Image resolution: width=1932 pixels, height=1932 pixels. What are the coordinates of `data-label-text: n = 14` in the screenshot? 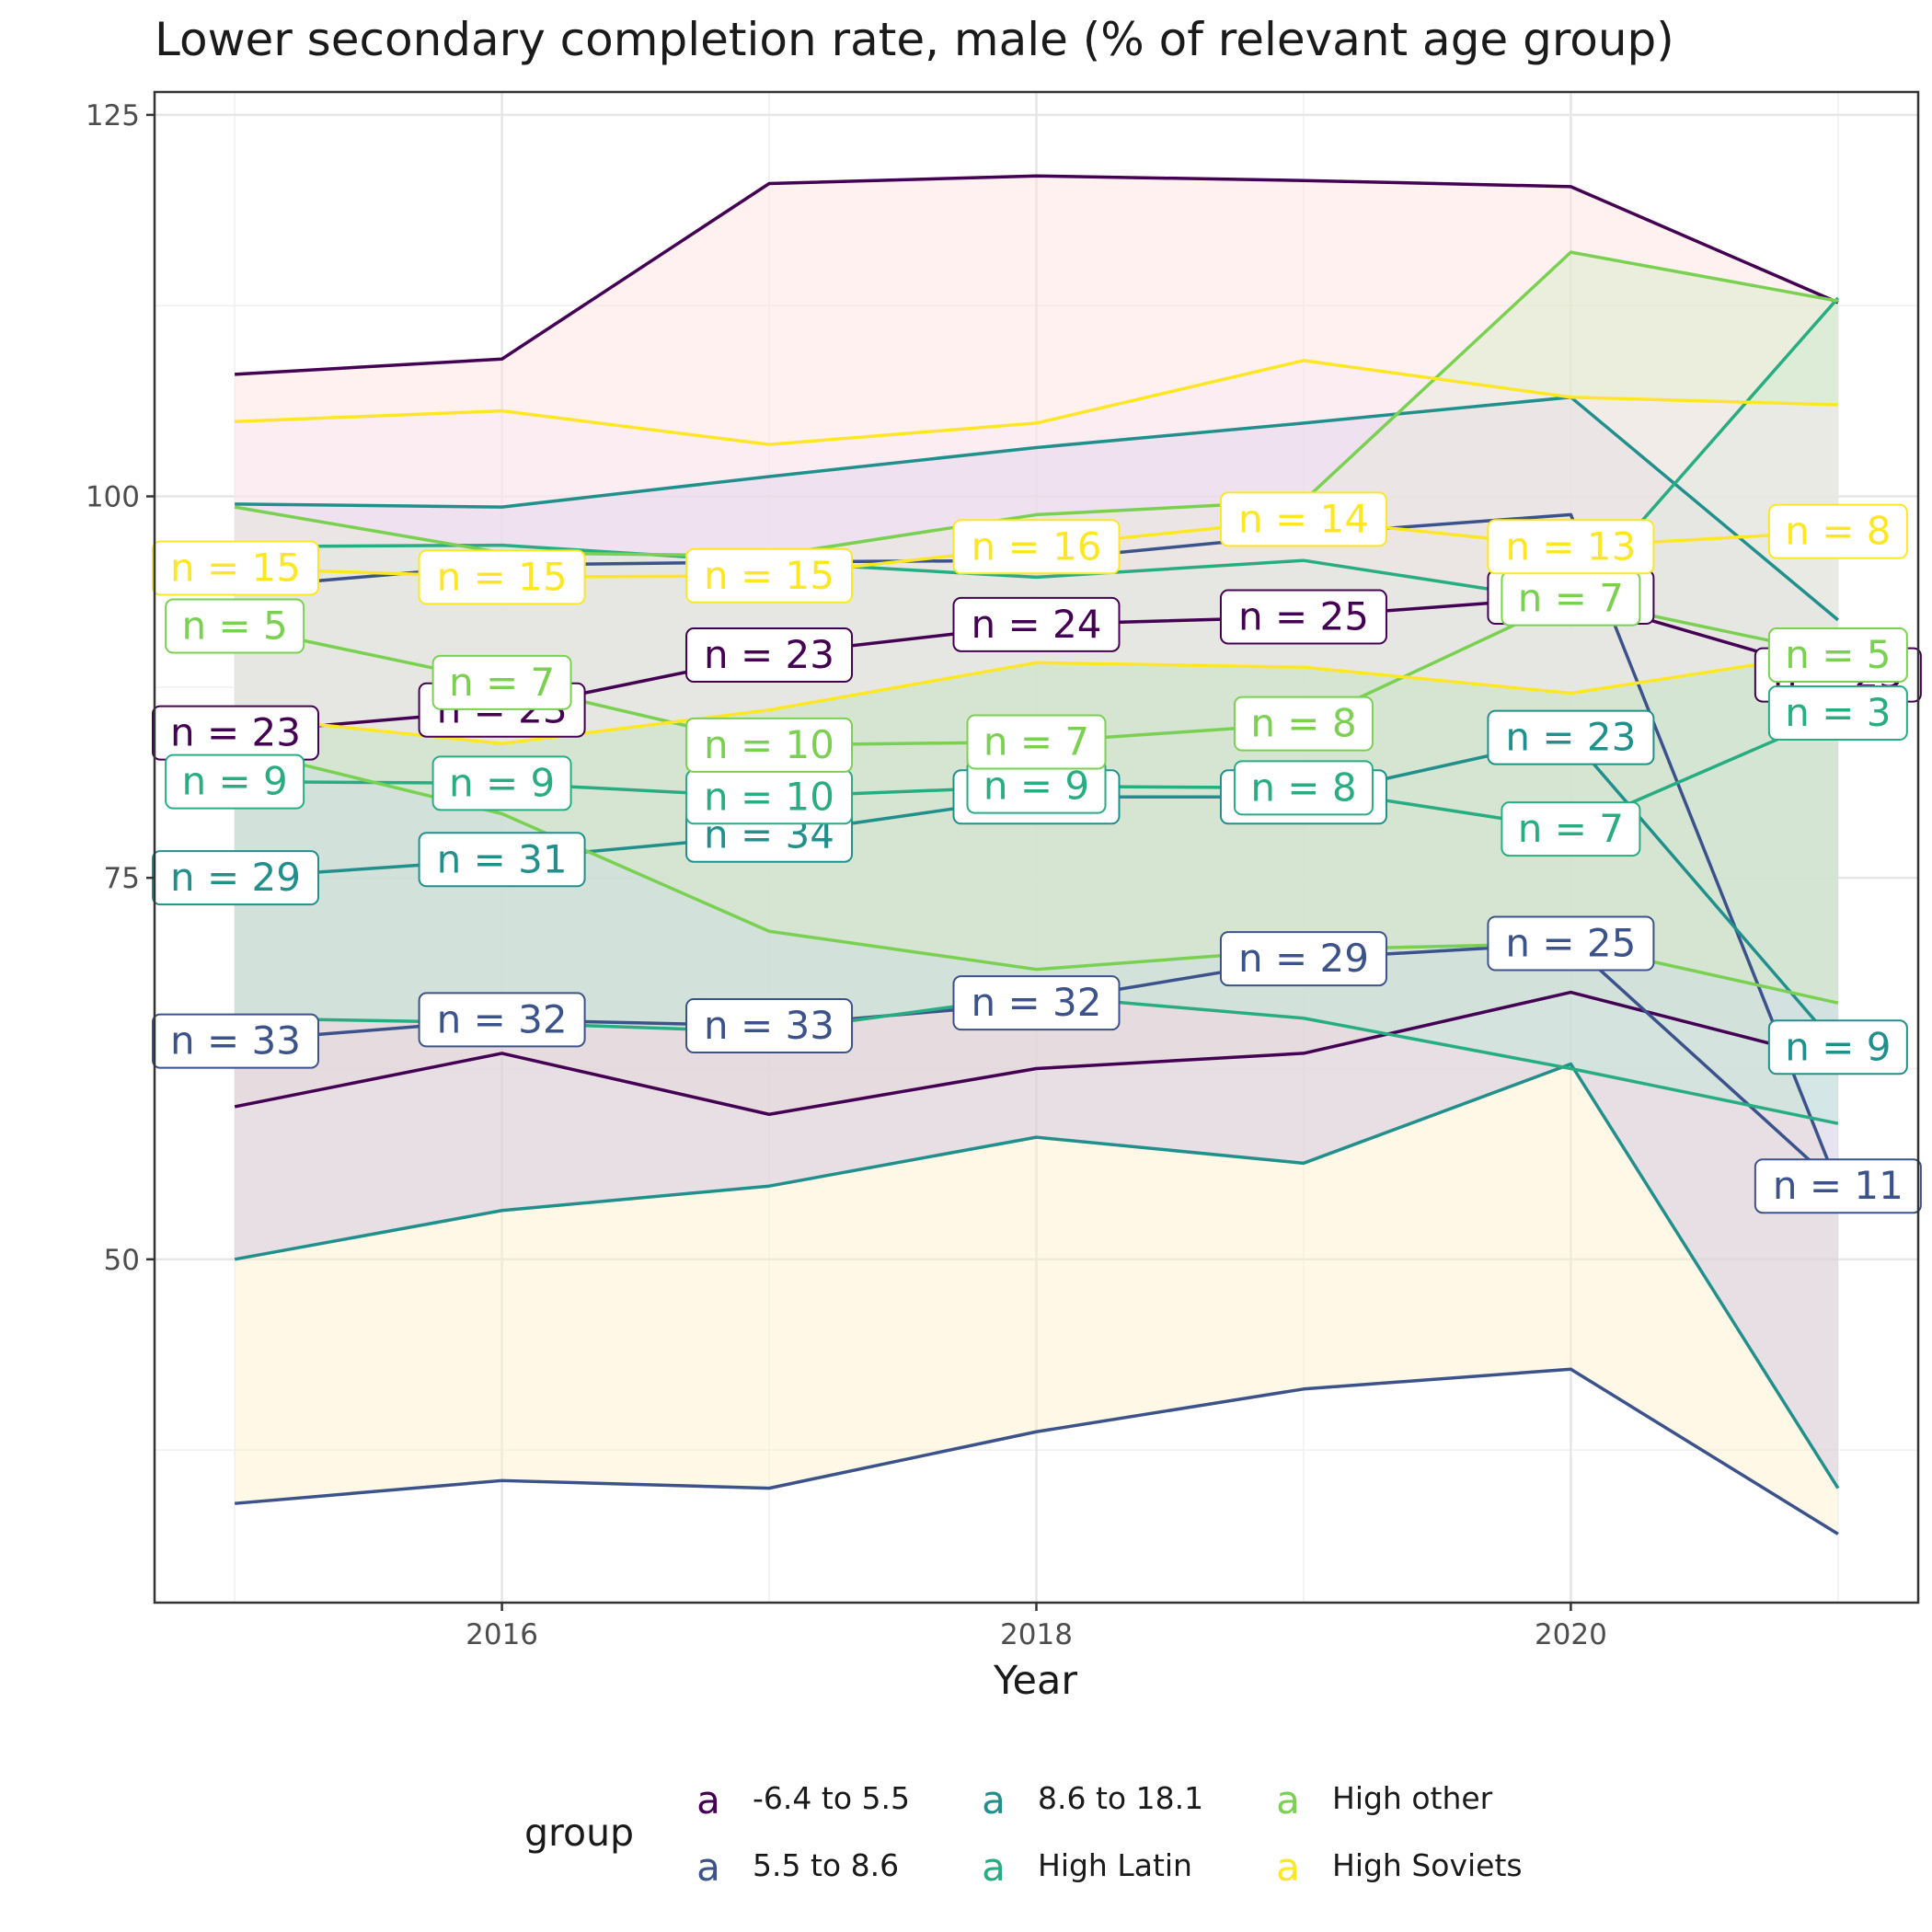 It's located at (1303, 518).